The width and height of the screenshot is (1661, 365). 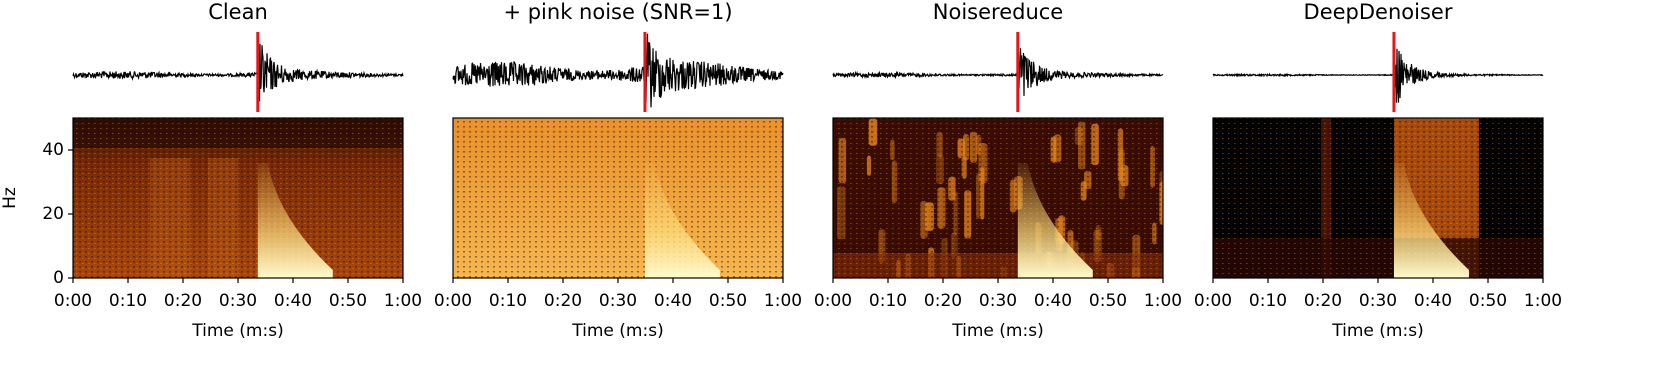 What do you see at coordinates (998, 12) in the screenshot?
I see `panel-title: Noisereduce` at bounding box center [998, 12].